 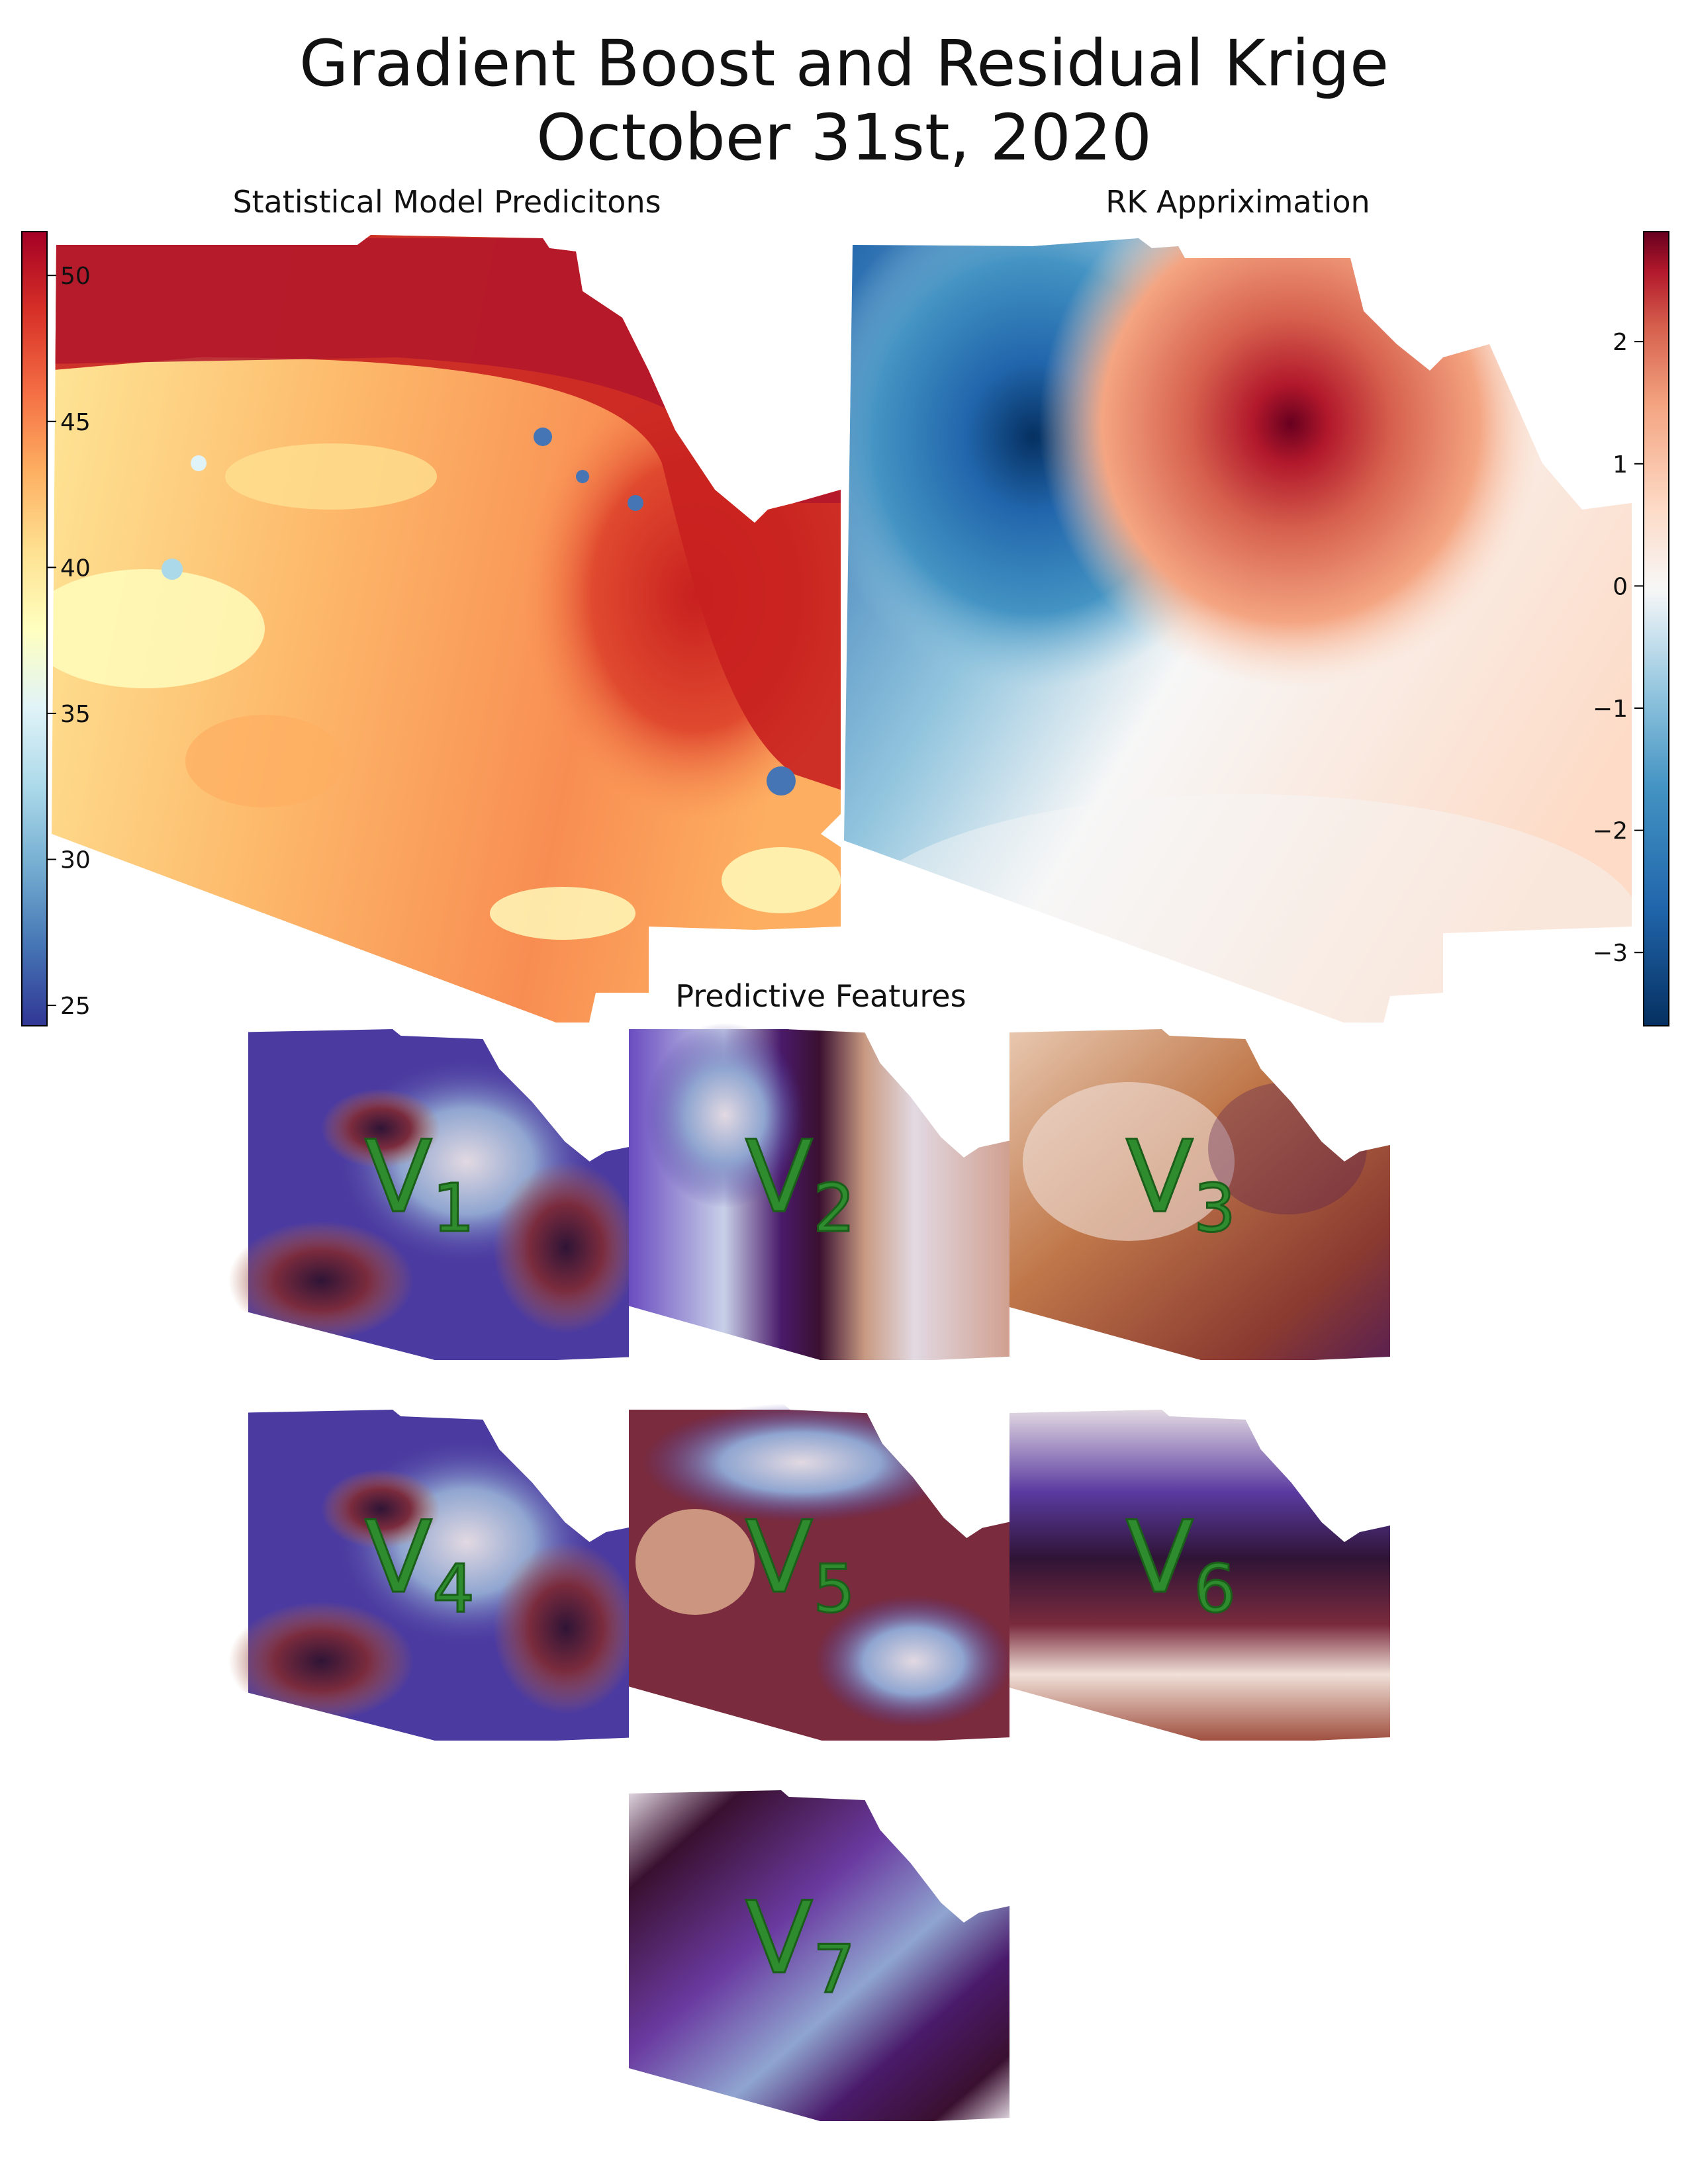 I want to click on feature-label-subscript: 1, so click(x=453, y=1208).